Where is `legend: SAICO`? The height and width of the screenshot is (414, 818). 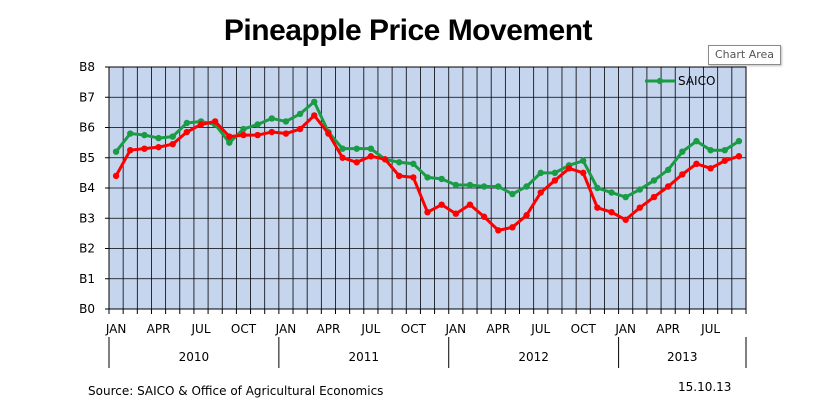
legend: SAICO is located at coordinates (680, 81).